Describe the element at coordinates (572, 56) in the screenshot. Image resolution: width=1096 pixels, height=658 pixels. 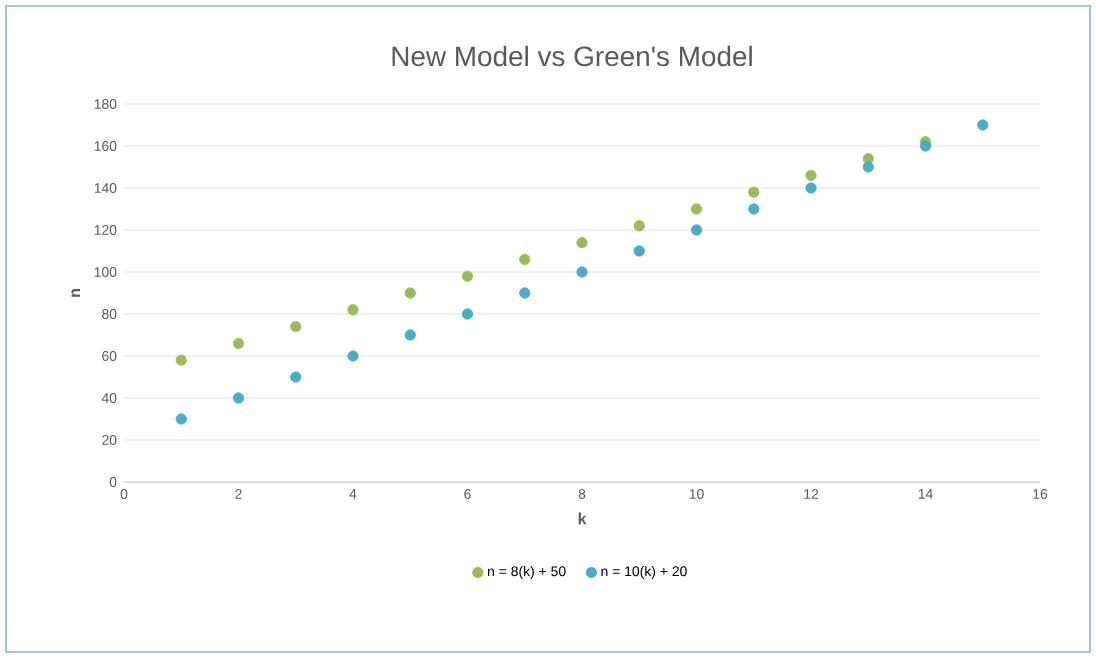
I see `chart-title: New Model vs Green's Model` at that location.